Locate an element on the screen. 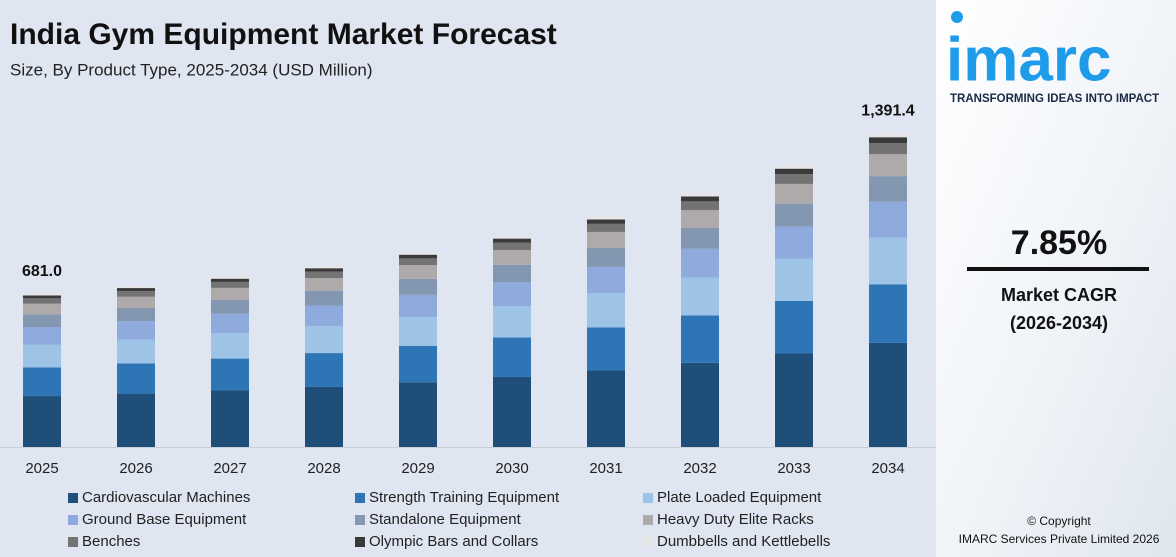  x-tick-label: 2029 is located at coordinates (417, 468).